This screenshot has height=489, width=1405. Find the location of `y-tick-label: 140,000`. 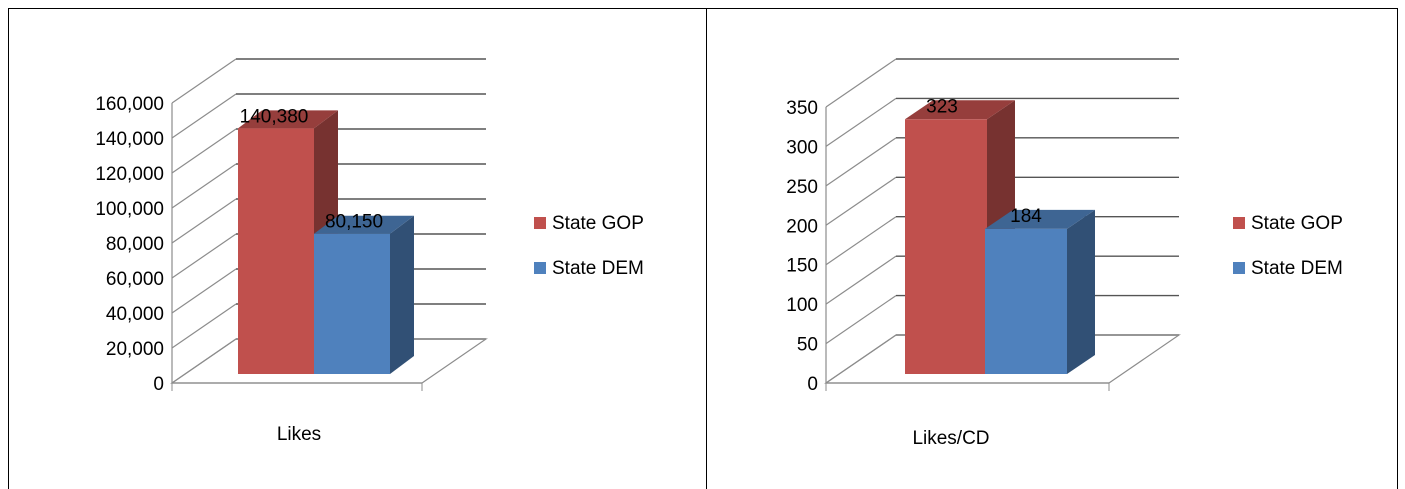

y-tick-label: 140,000 is located at coordinates (129, 139).